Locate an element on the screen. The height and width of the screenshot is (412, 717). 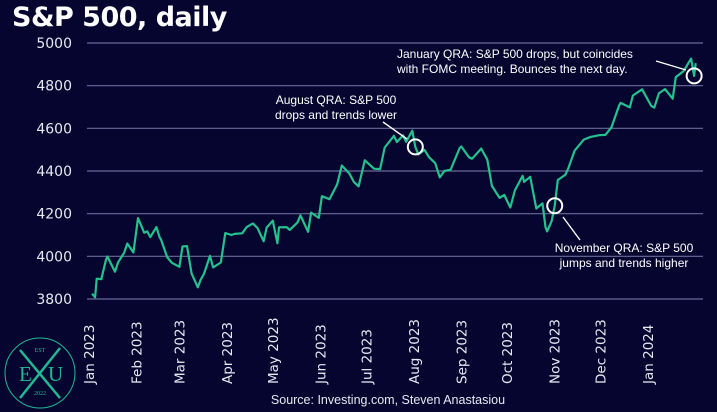
annotation-january-line2: with FOMC meeting. Bounces the next day. is located at coordinates (512, 69).